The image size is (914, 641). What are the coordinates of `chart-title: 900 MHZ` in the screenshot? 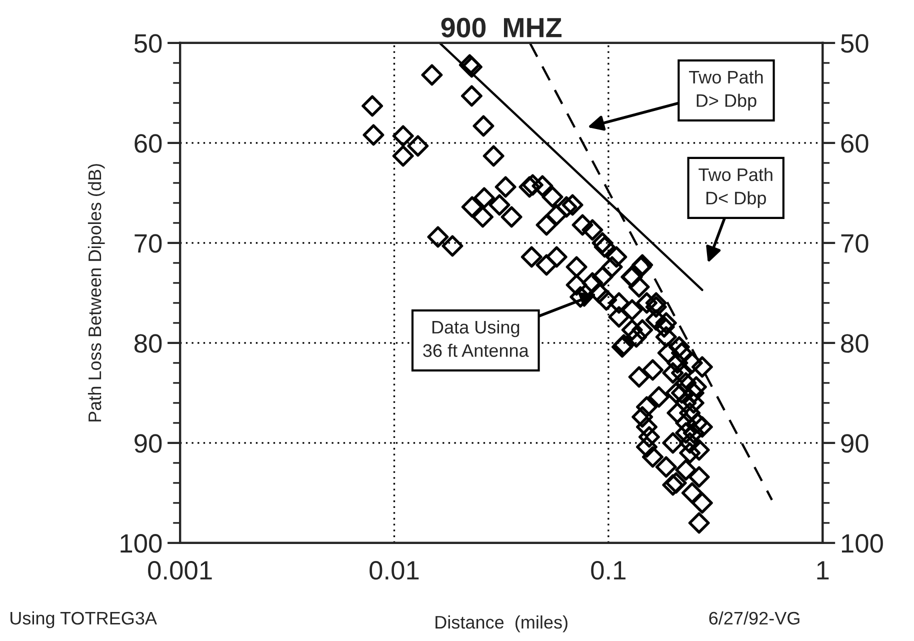 It's located at (501, 28).